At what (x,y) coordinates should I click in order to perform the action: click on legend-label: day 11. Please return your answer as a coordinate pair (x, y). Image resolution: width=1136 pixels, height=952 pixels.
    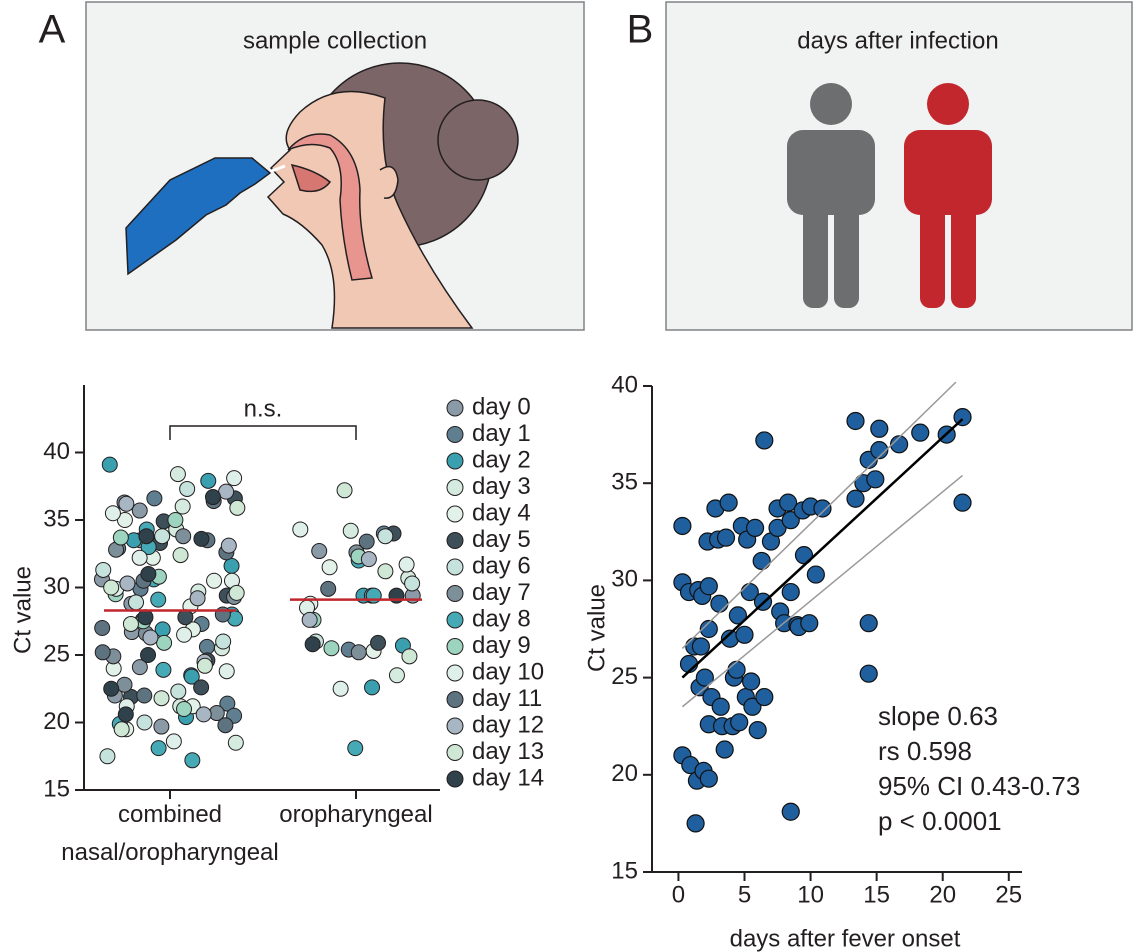
    Looking at the image, I should click on (507, 698).